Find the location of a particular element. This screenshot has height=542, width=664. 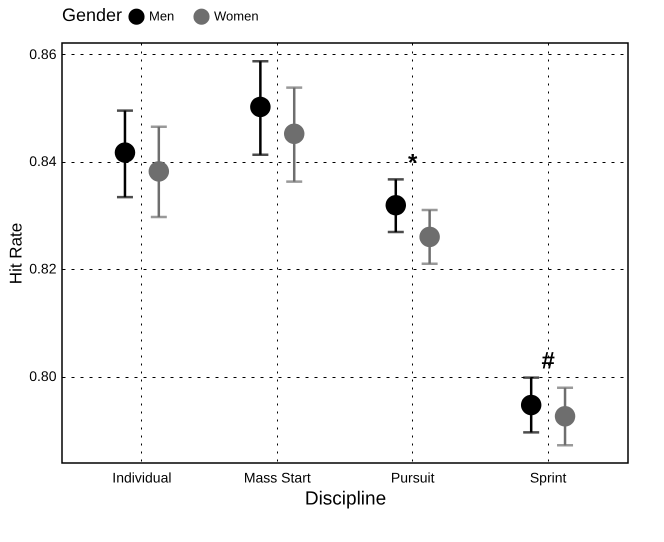

x-tick-label: Mass Start is located at coordinates (277, 478).